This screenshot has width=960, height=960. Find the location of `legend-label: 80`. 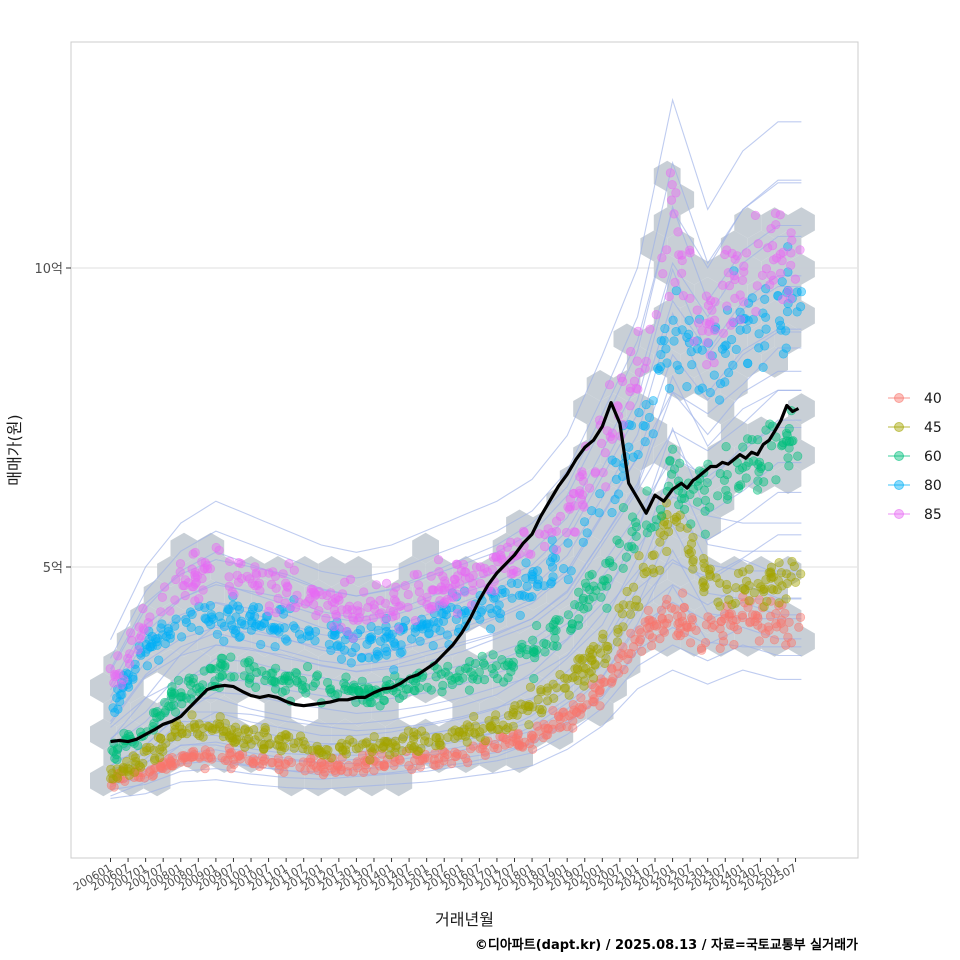

legend-label: 80 is located at coordinates (933, 486).